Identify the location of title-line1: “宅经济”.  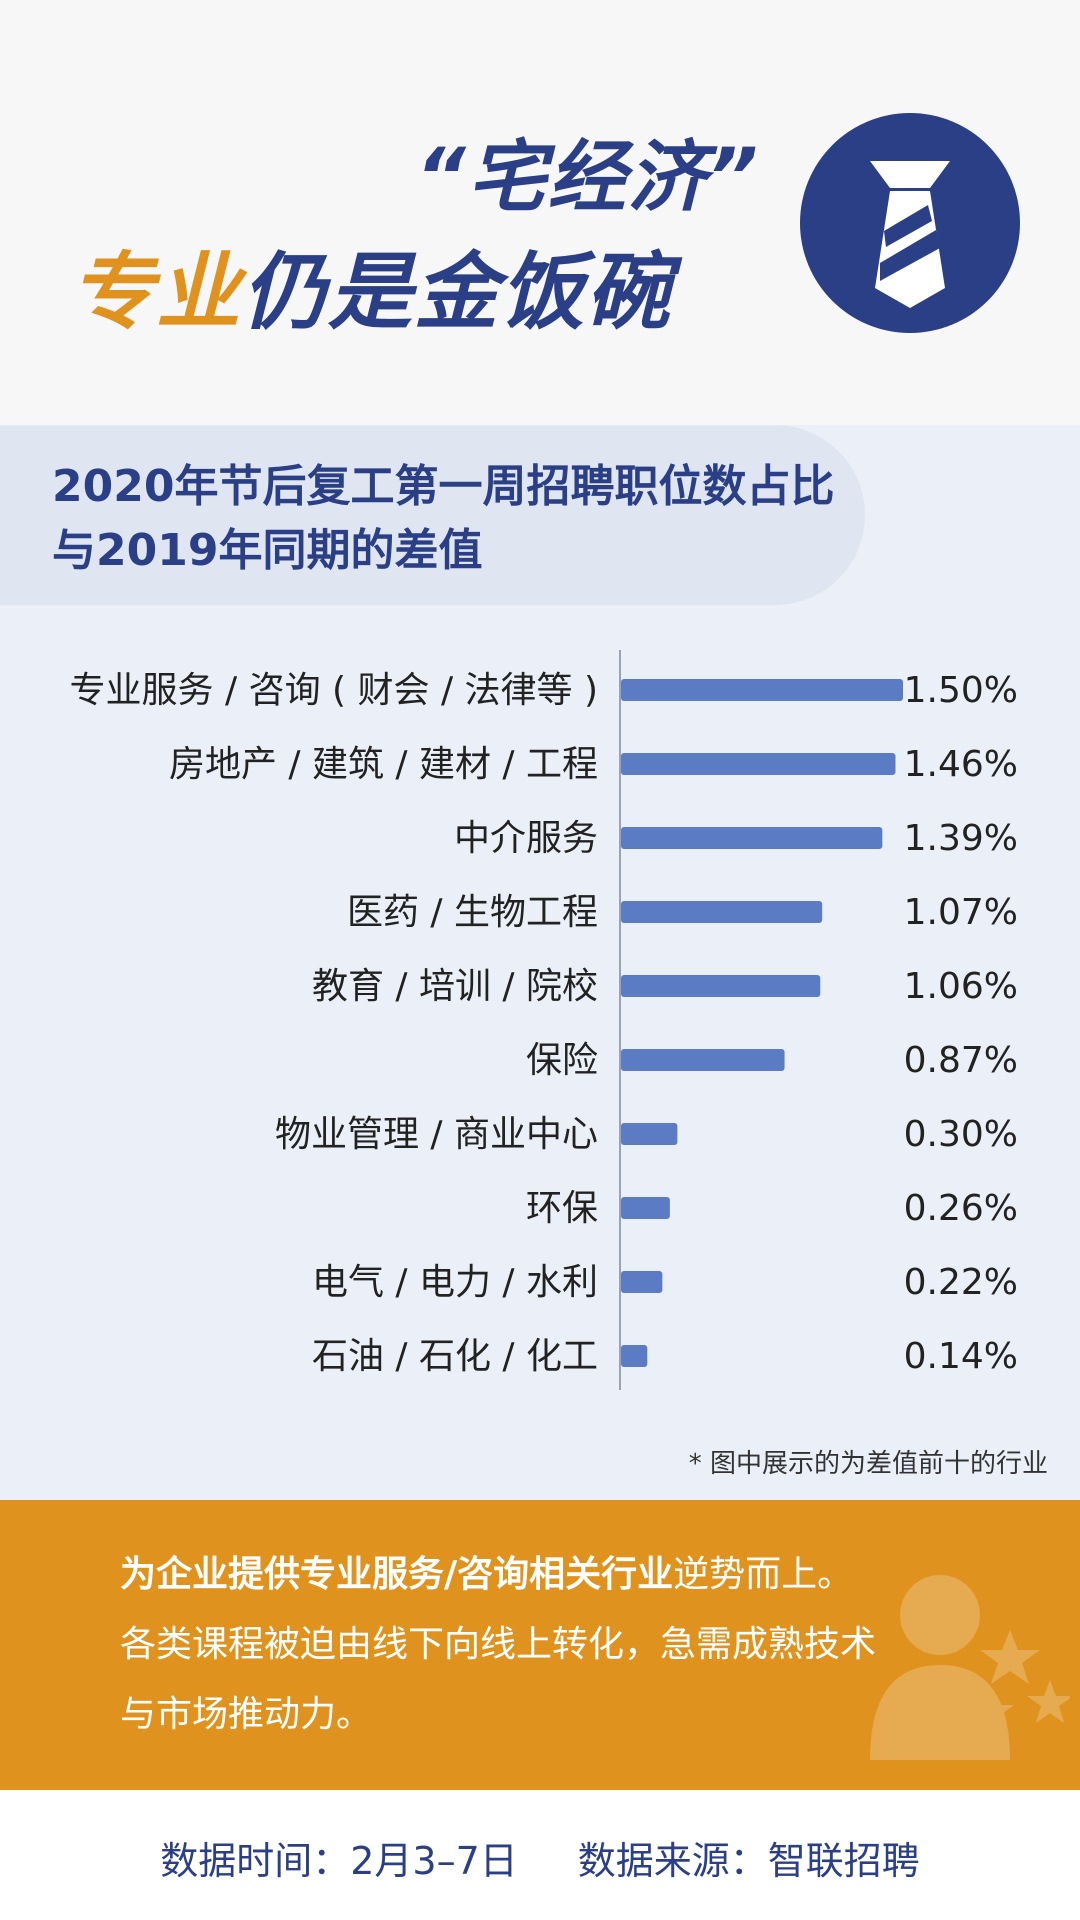
(587, 178).